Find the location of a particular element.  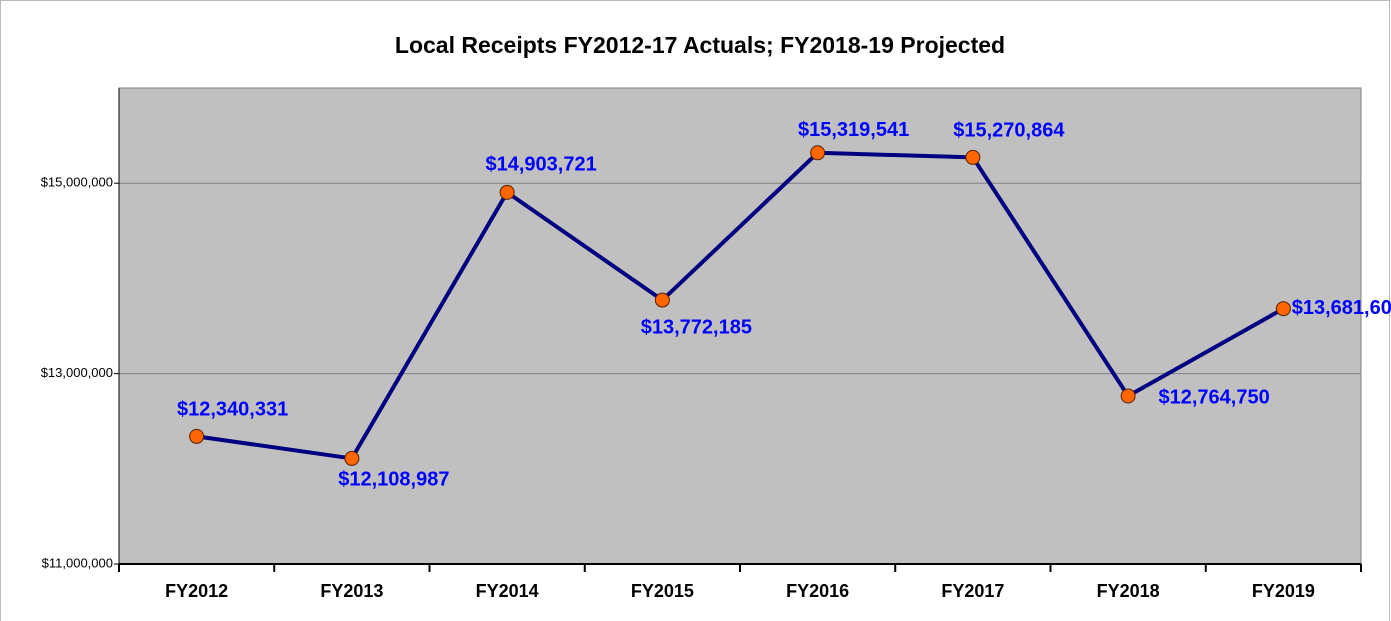

y-tick-label: $13,000,000 is located at coordinates (77, 372).